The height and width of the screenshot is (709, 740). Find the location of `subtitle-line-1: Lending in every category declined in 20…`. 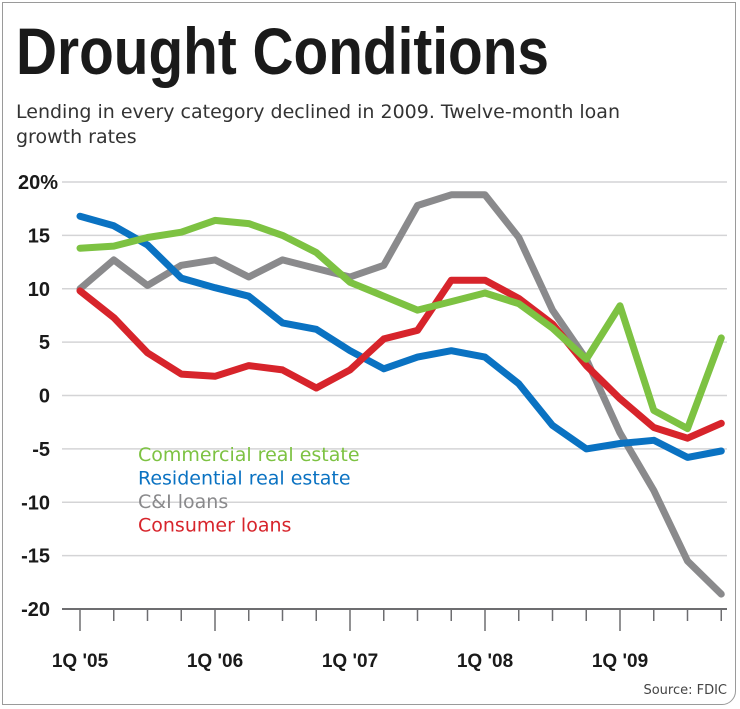

subtitle-line-1: Lending in every category declined in 20… is located at coordinates (318, 112).